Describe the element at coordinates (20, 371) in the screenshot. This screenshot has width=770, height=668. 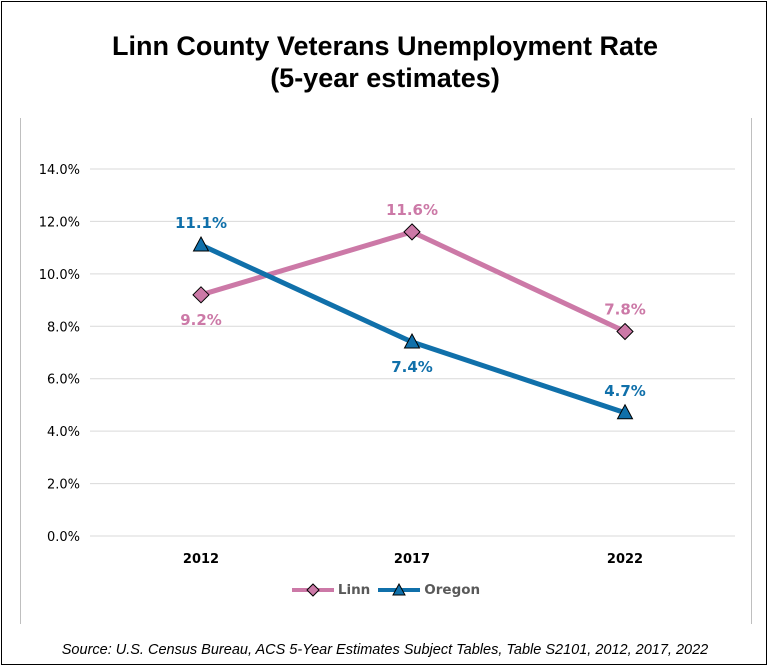
I see `plot-left-border` at that location.